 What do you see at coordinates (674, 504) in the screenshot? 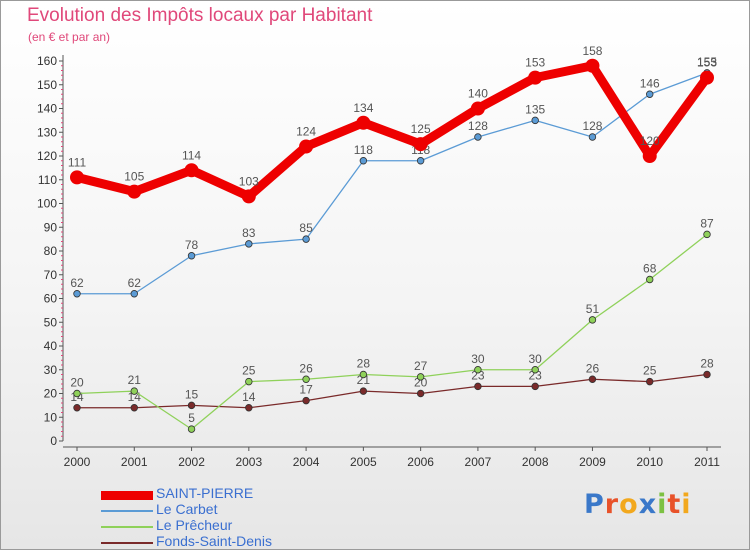
I see `logo-letter: t` at bounding box center [674, 504].